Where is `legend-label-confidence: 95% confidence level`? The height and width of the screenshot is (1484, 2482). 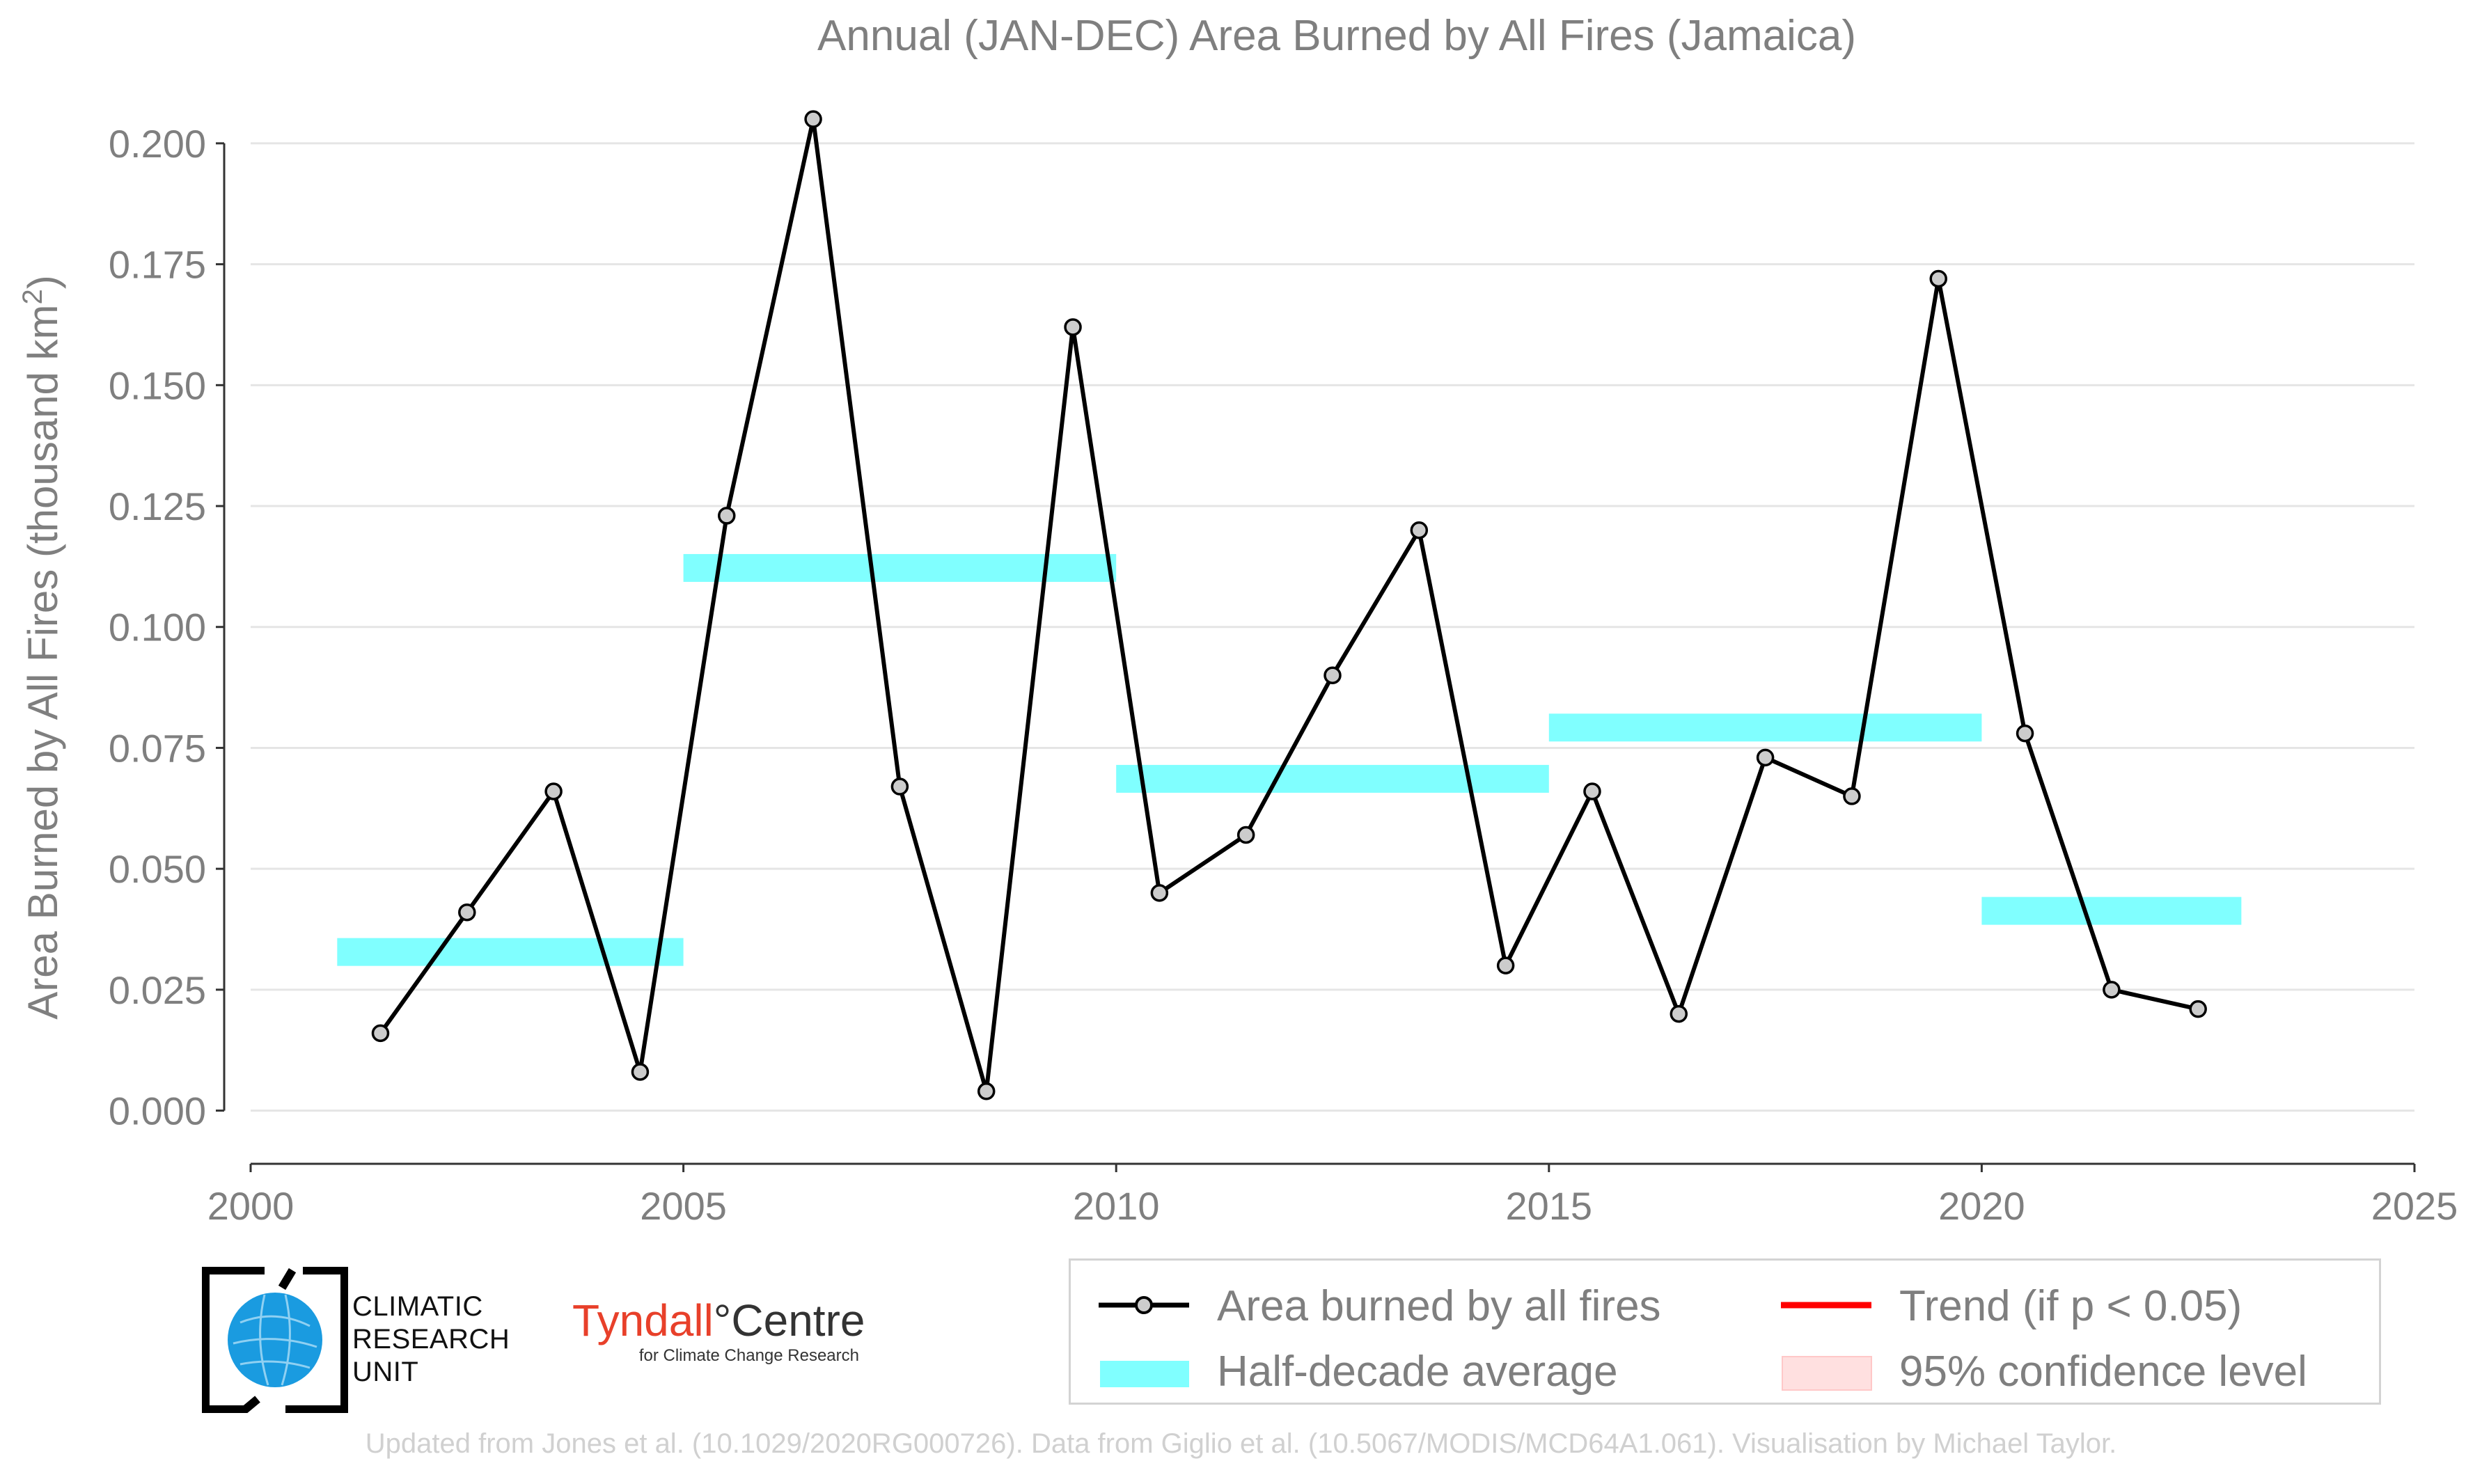
legend-label-confidence: 95% confidence level is located at coordinates (2103, 1372).